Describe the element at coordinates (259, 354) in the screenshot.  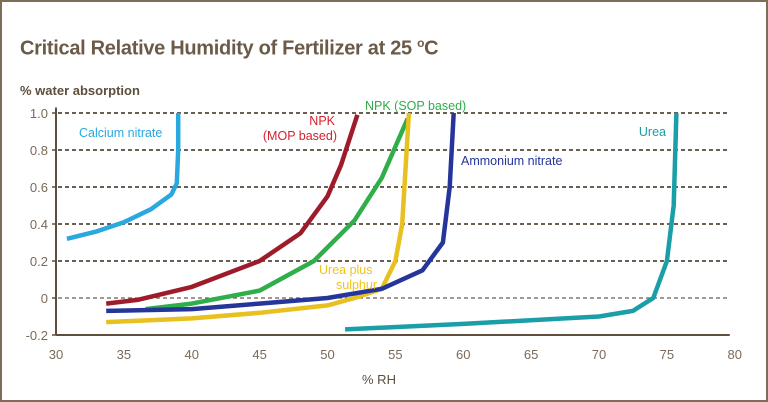
I see `x-tick-label: 45` at that location.